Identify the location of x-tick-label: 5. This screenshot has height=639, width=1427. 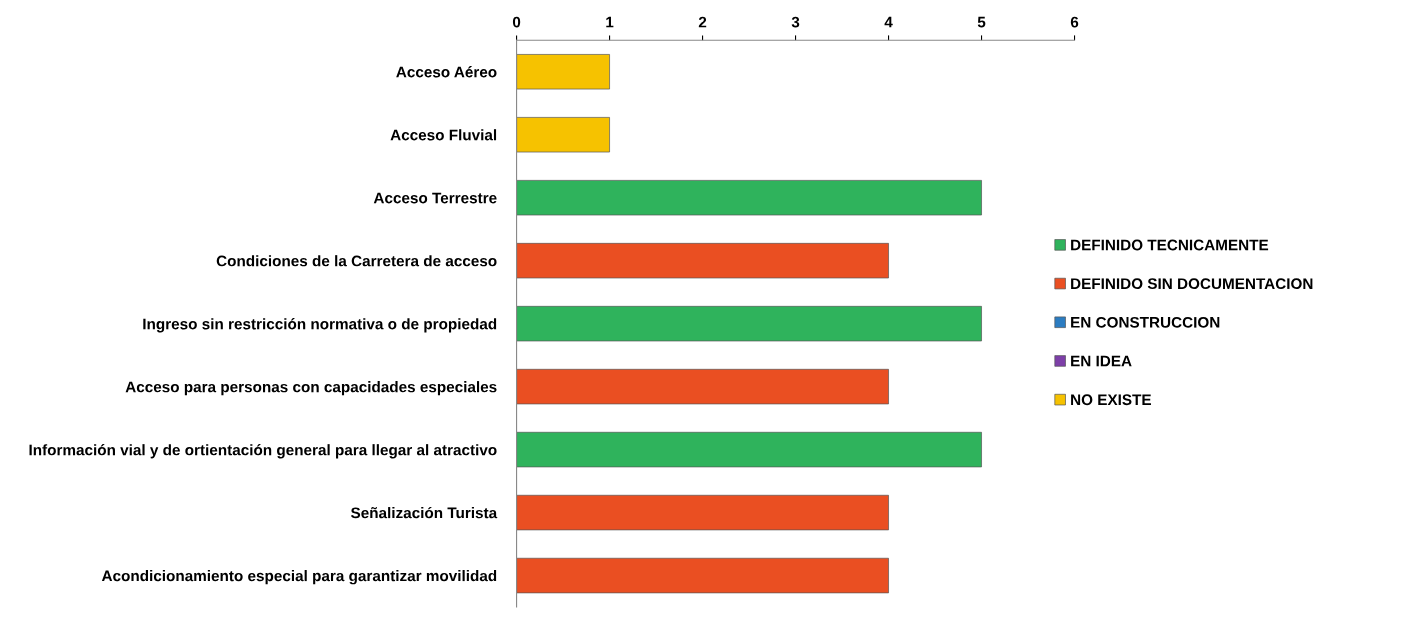
(981, 22).